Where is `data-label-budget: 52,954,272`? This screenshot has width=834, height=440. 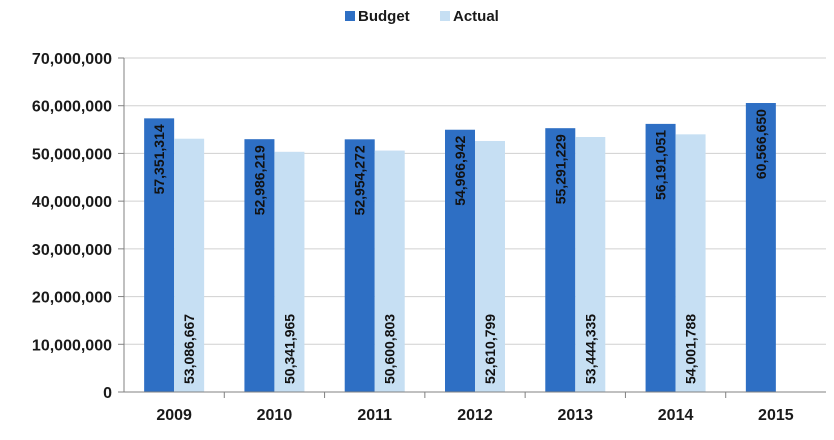 data-label-budget: 52,954,272 is located at coordinates (360, 180).